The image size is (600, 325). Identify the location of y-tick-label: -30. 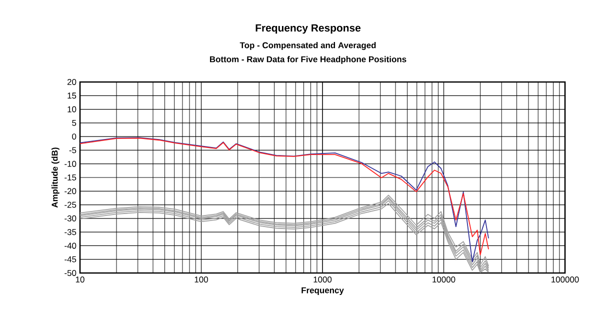
(70, 218).